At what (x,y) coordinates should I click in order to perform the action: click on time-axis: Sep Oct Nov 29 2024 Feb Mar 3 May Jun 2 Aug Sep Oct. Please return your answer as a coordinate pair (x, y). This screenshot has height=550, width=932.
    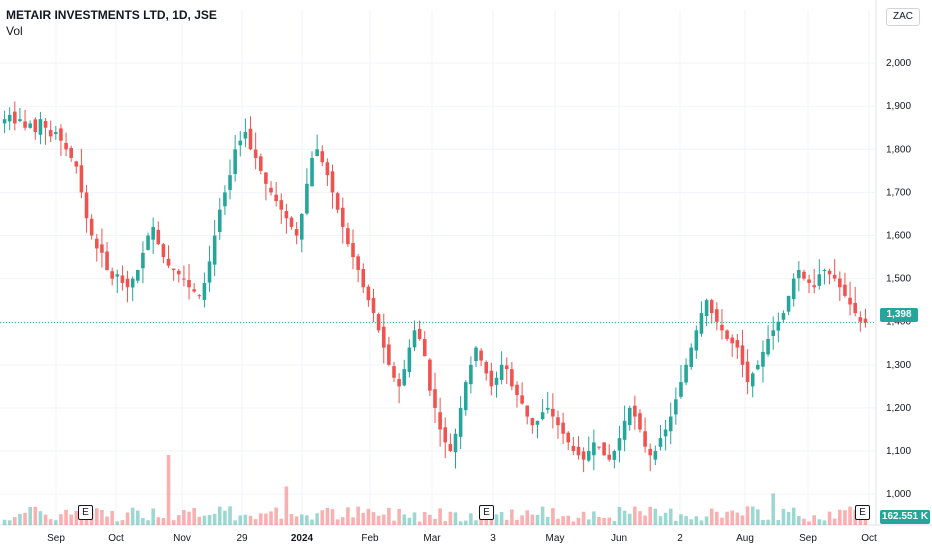
    Looking at the image, I should click on (462, 538).